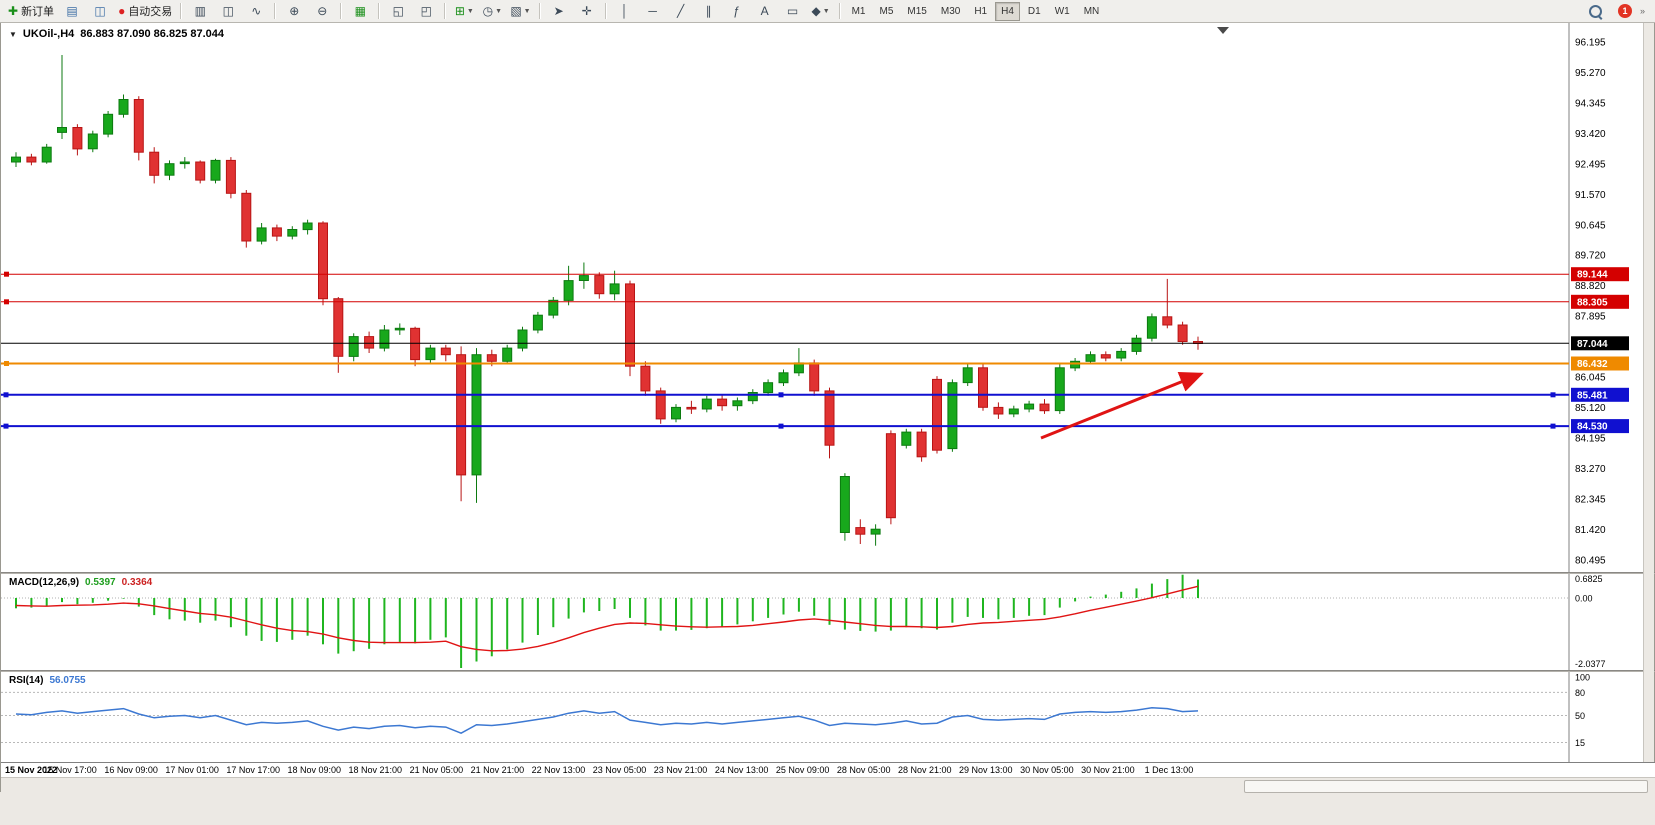  I want to click on fibonacci-button: ƒ, so click(737, 11).